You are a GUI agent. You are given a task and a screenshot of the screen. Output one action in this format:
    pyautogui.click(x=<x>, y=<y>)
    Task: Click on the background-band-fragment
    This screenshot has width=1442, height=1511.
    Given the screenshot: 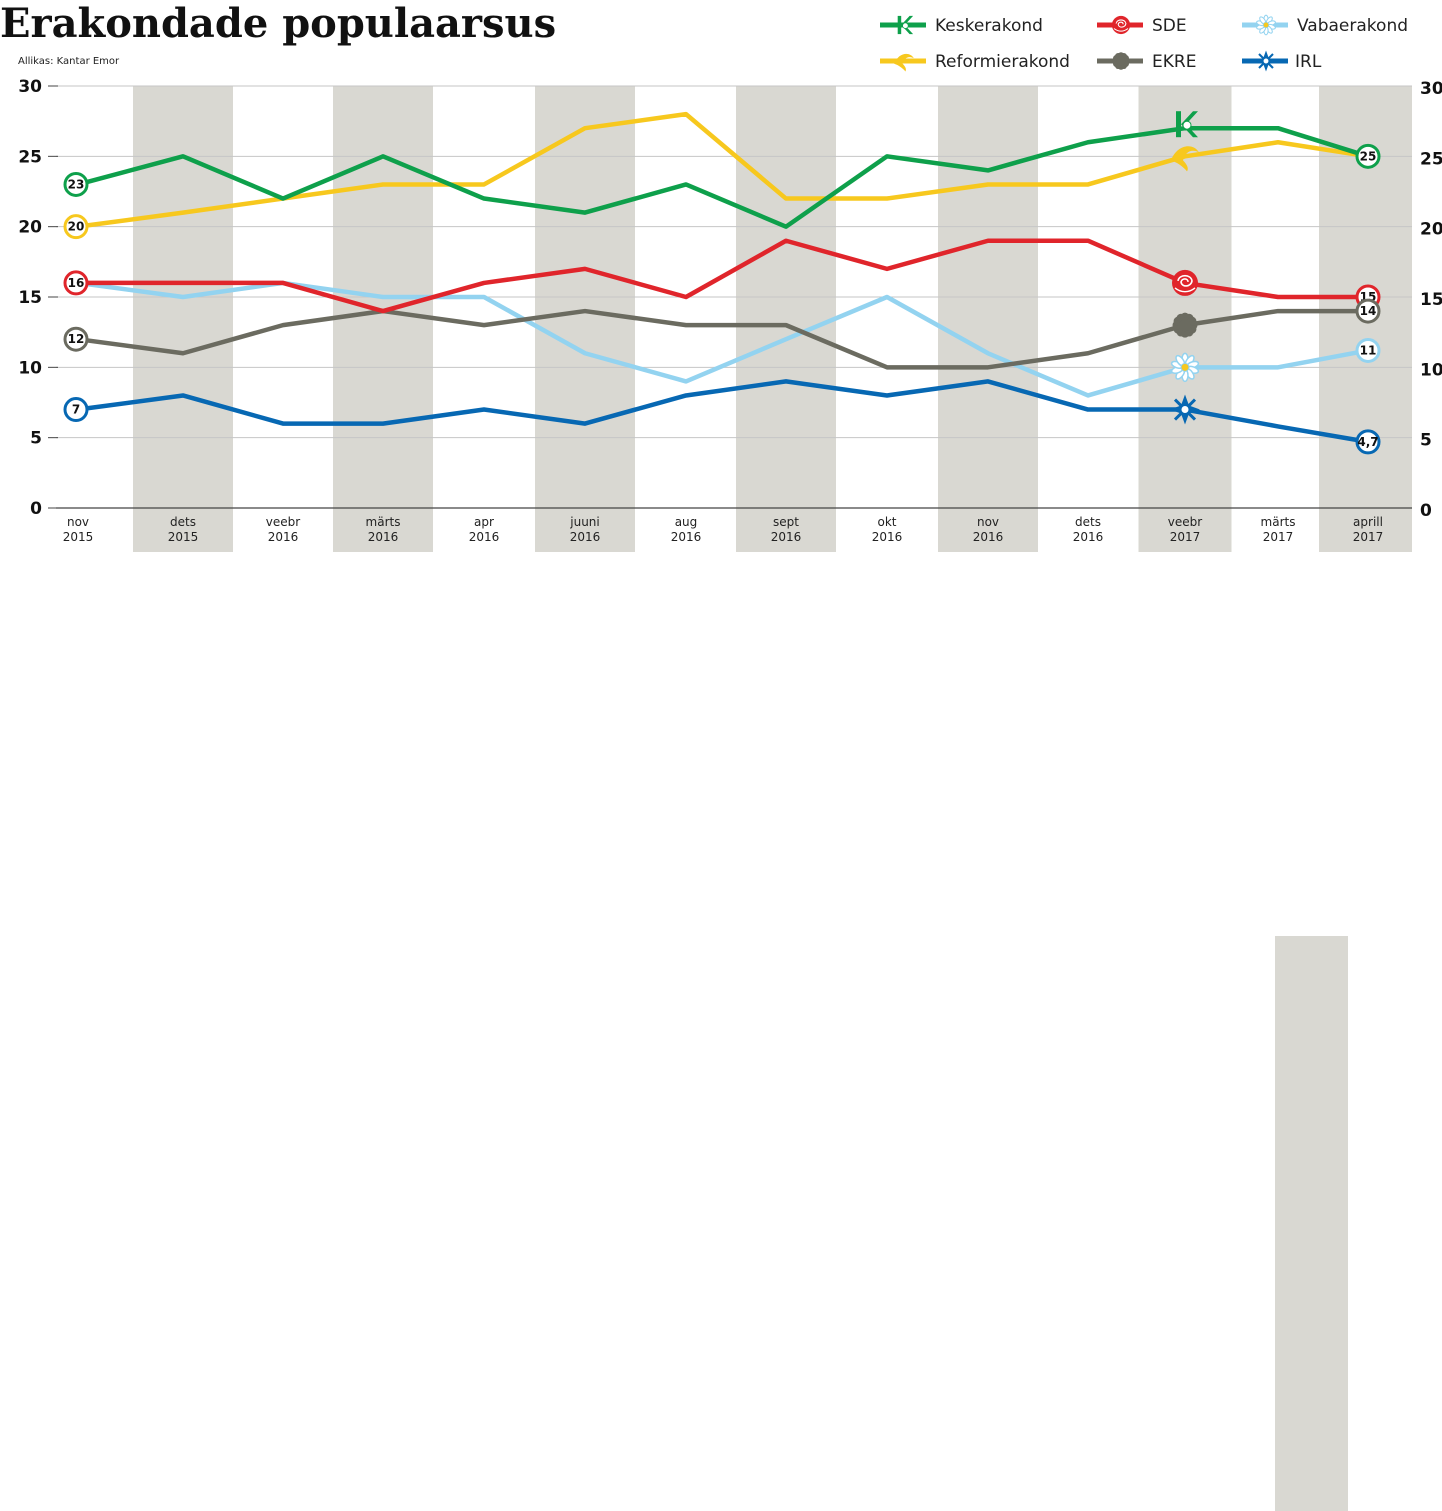 What is the action you would take?
    pyautogui.click(x=1311, y=1223)
    